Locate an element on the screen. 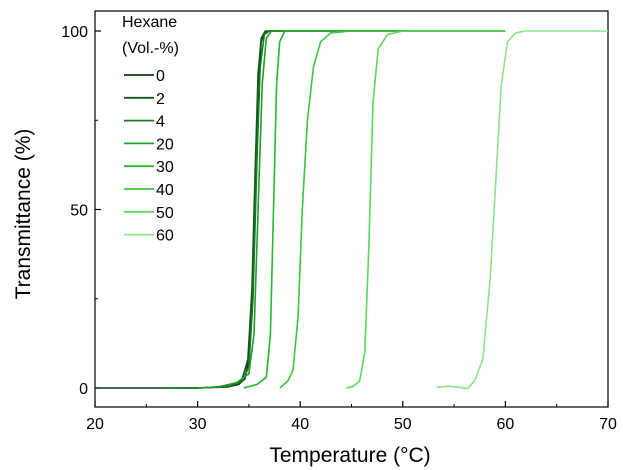 Image resolution: width=623 pixels, height=470 pixels. legend-label-30: 30 is located at coordinates (165, 167).